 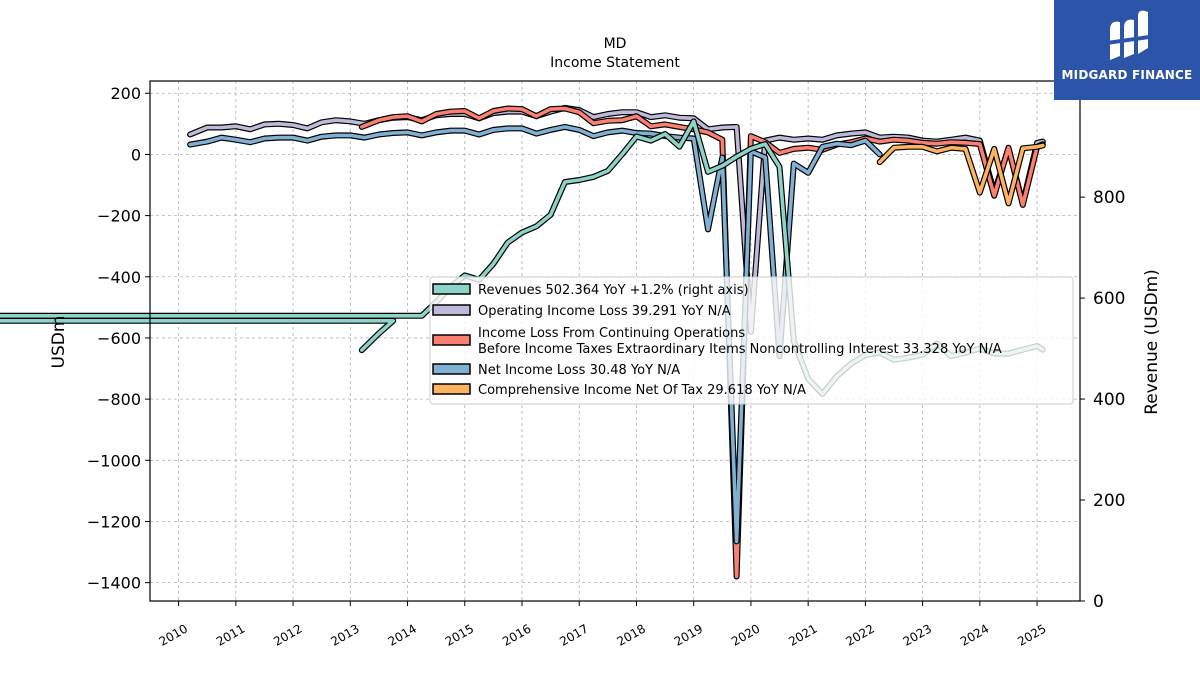 I want to click on y-tick-label: −800, so click(x=119, y=399).